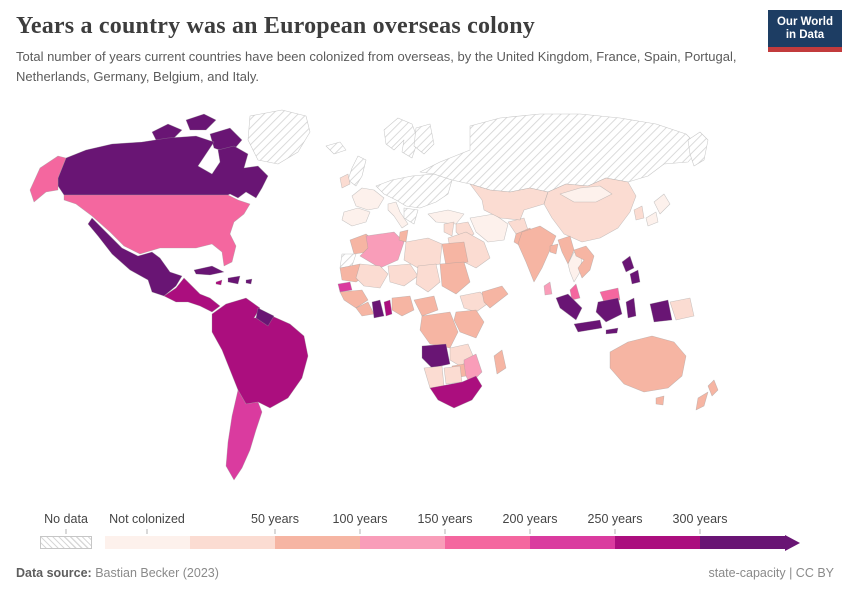 The width and height of the screenshot is (850, 600). Describe the element at coordinates (652, 219) in the screenshot. I see `map-region-japan-south` at that location.